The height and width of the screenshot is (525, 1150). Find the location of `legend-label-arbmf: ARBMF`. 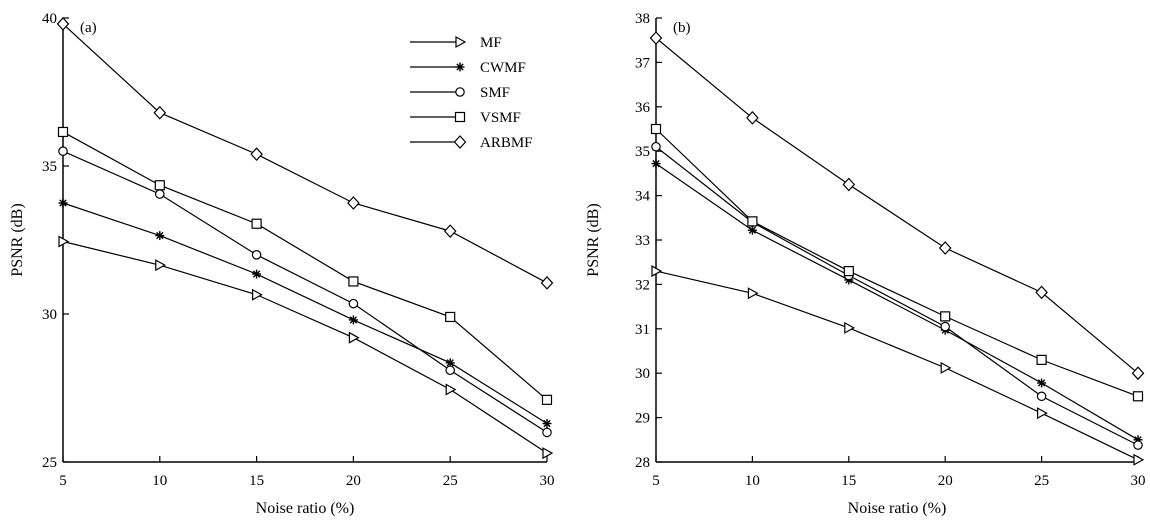

legend-label-arbmf: ARBMF is located at coordinates (506, 143).